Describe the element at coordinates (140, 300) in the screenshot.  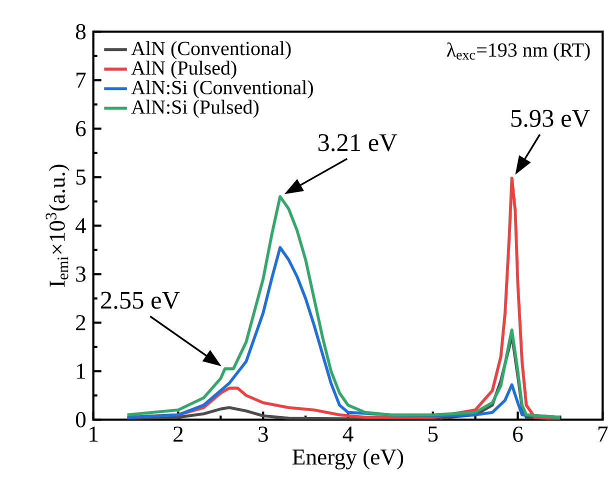
I see `annotation: 2.55 eV` at that location.